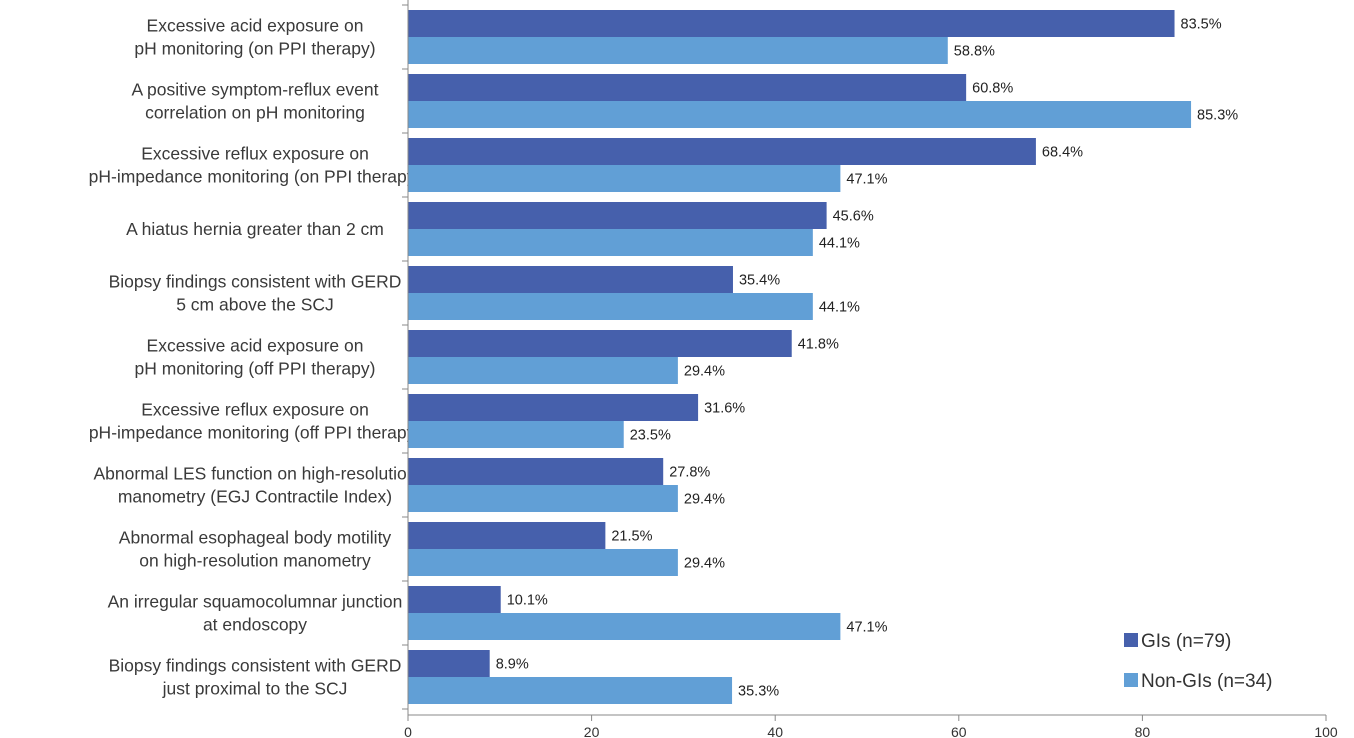 This screenshot has width=1354, height=738. Describe the element at coordinates (631, 537) in the screenshot. I see `data-label: 21.5%` at that location.